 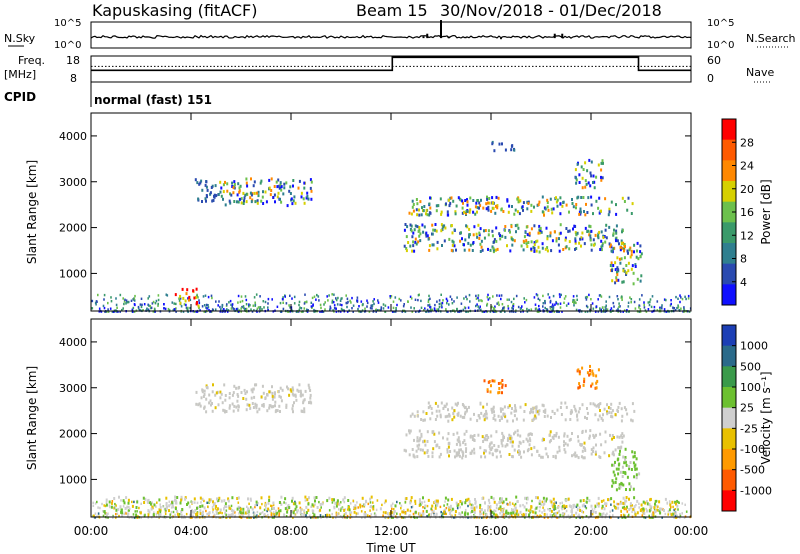 What do you see at coordinates (73, 388) in the screenshot?
I see `ytick-label: 3000` at bounding box center [73, 388].